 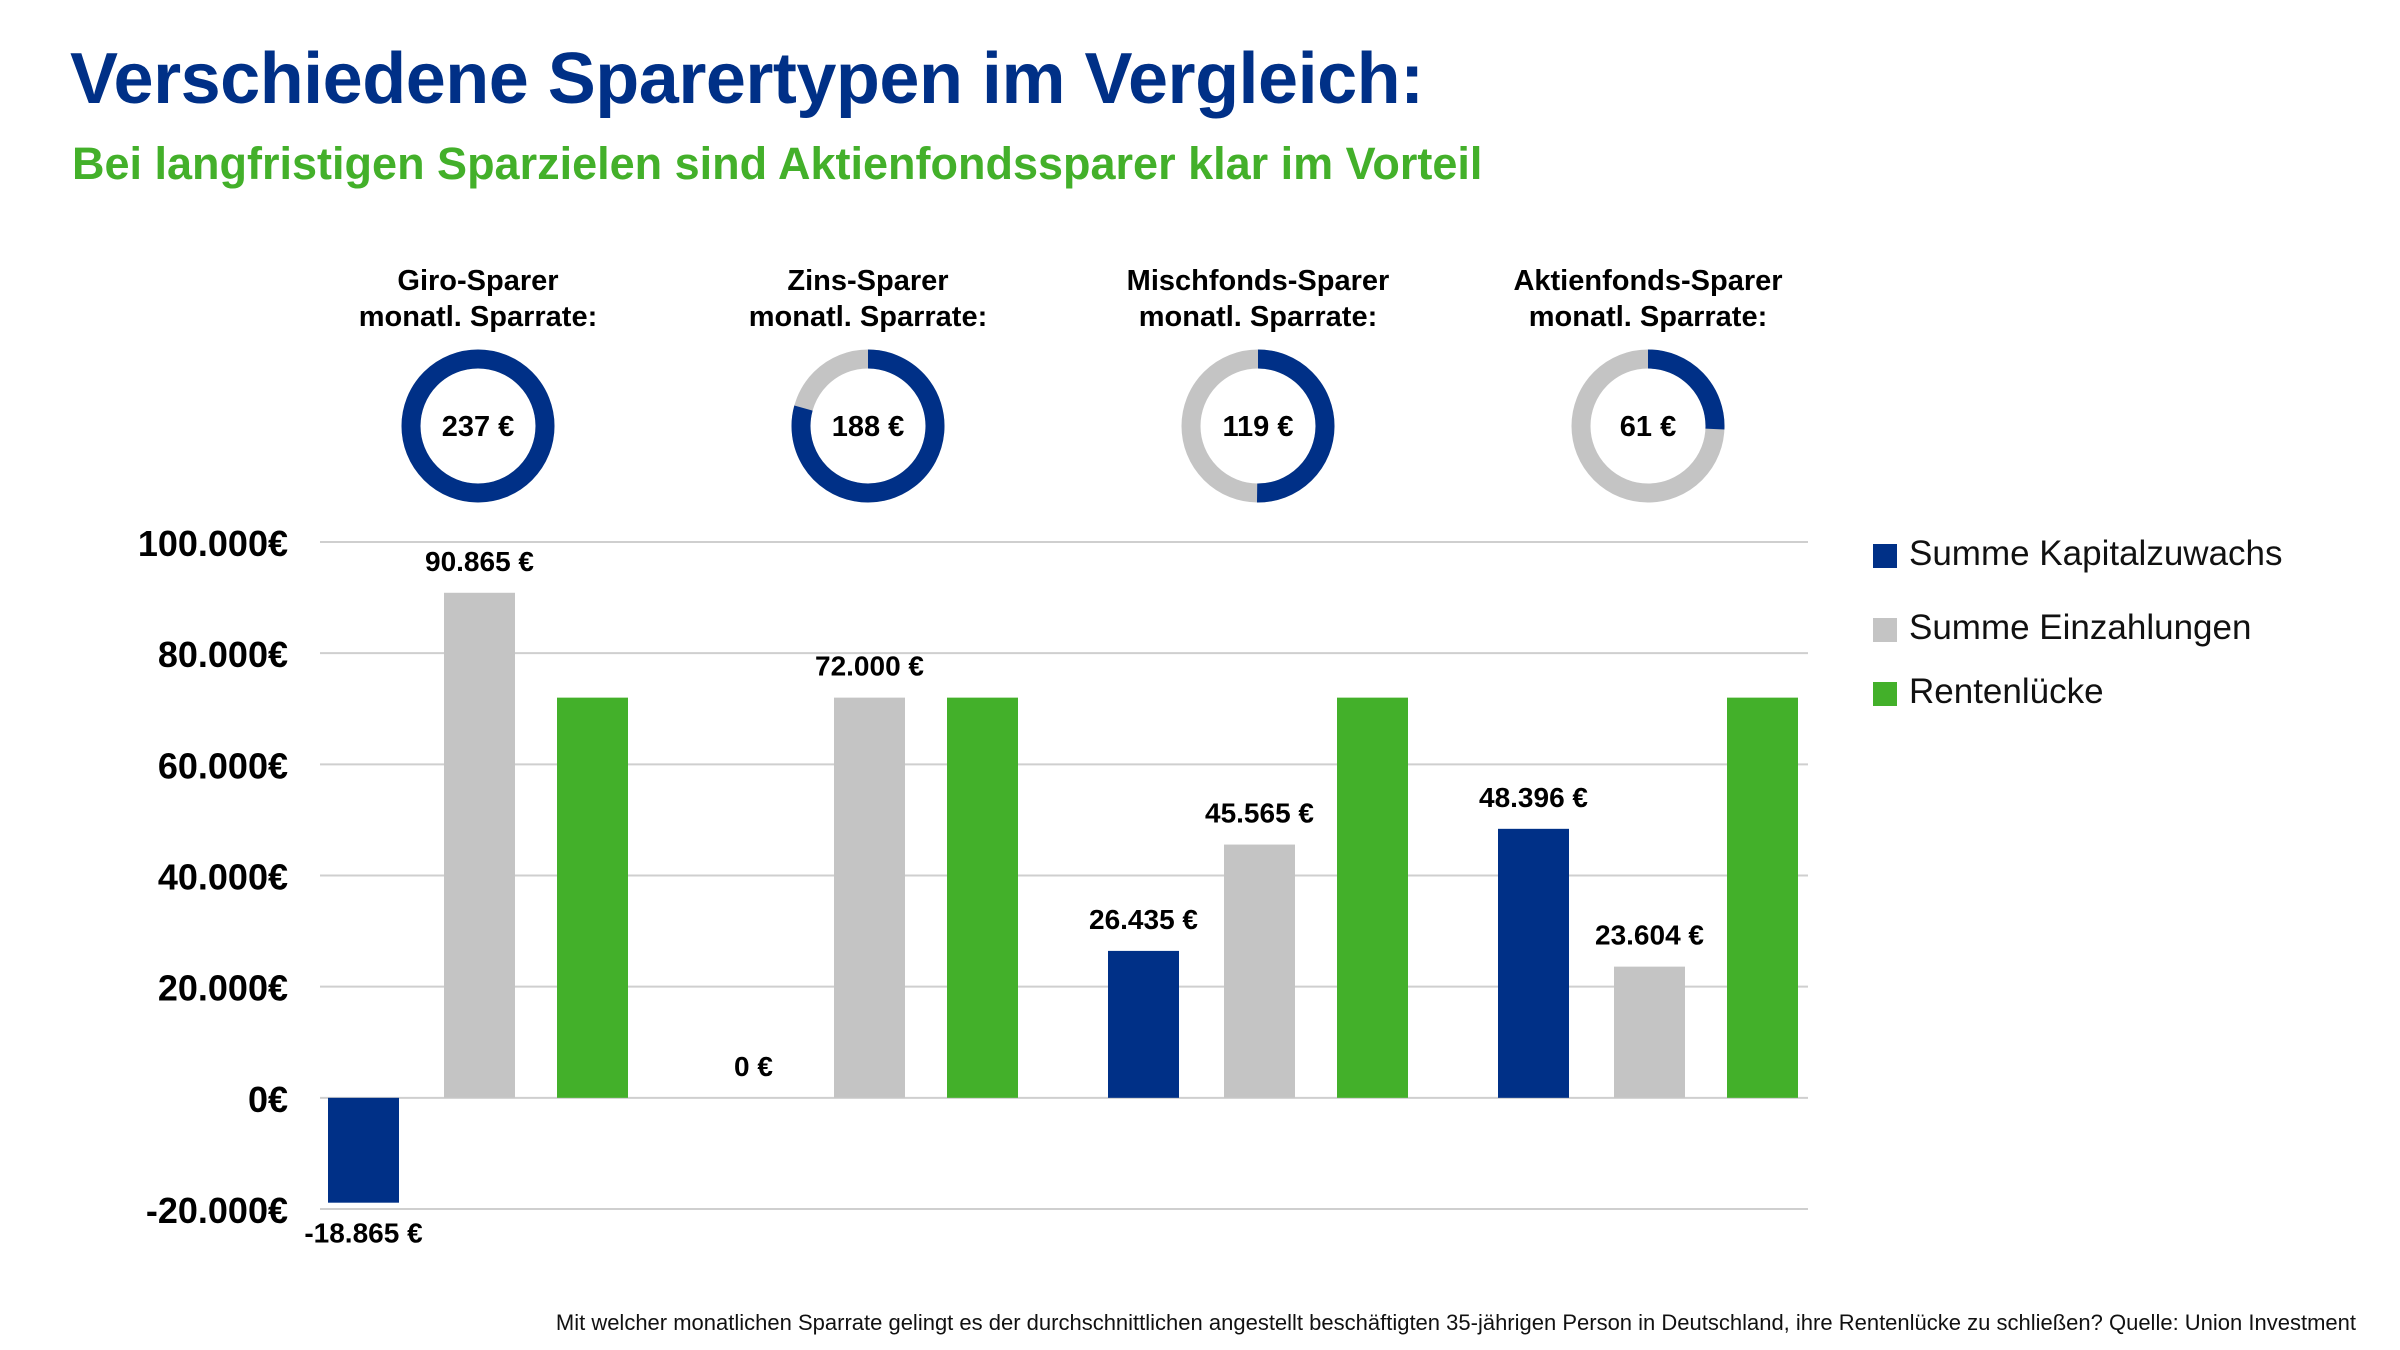 I want to click on legend-label: Summe Einzahlungen, so click(x=2080, y=627).